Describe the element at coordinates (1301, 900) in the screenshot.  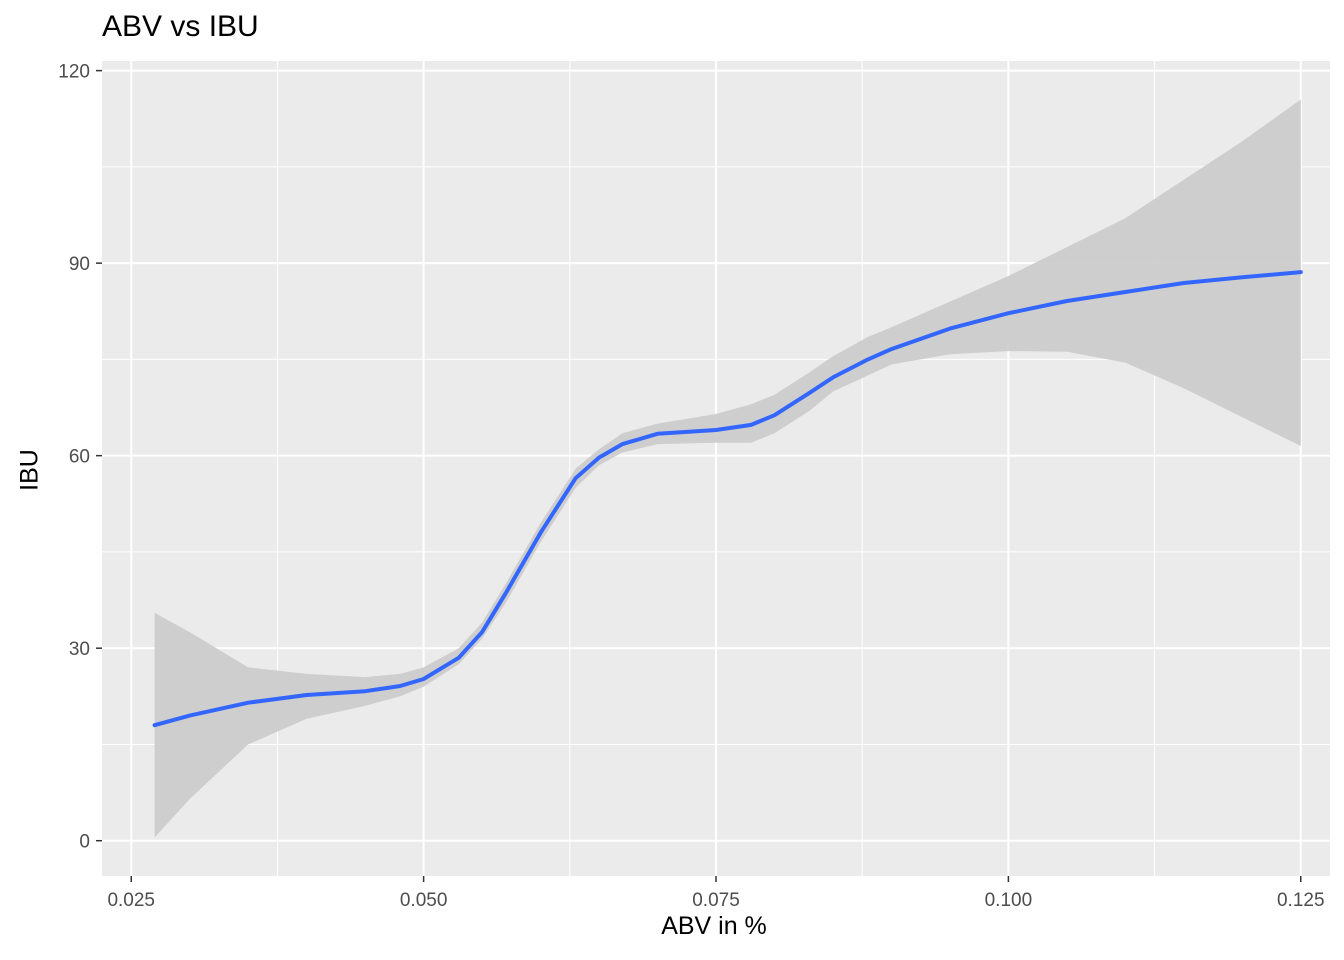
I see `x-tick-label: 0.125` at that location.